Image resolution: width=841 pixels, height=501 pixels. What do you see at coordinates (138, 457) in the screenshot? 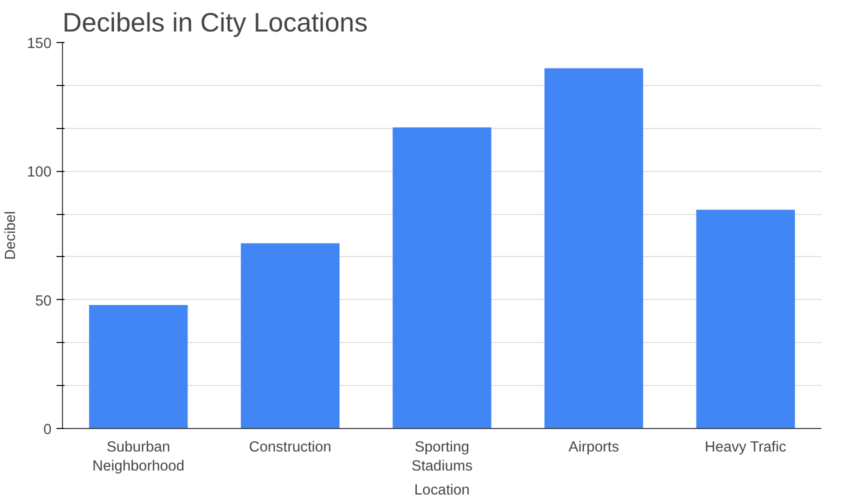
I see `x-tick-label: Suburban Neighborhood` at bounding box center [138, 457].